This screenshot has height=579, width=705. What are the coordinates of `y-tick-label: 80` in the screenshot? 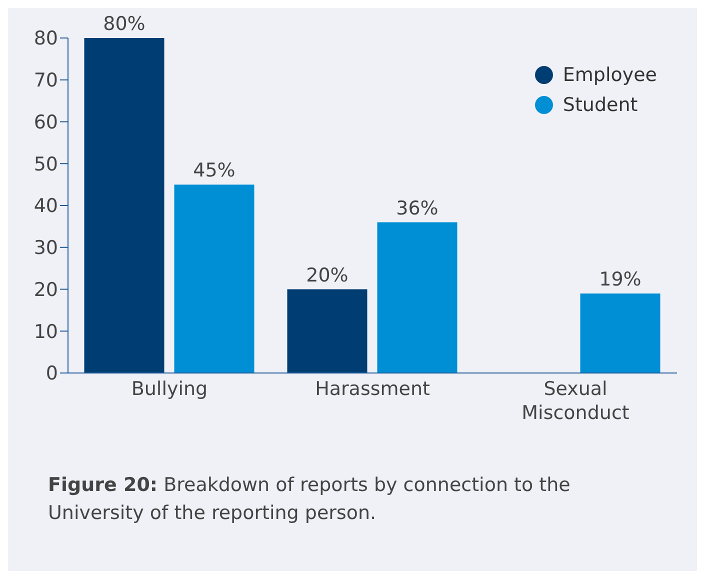 It's located at (46, 39).